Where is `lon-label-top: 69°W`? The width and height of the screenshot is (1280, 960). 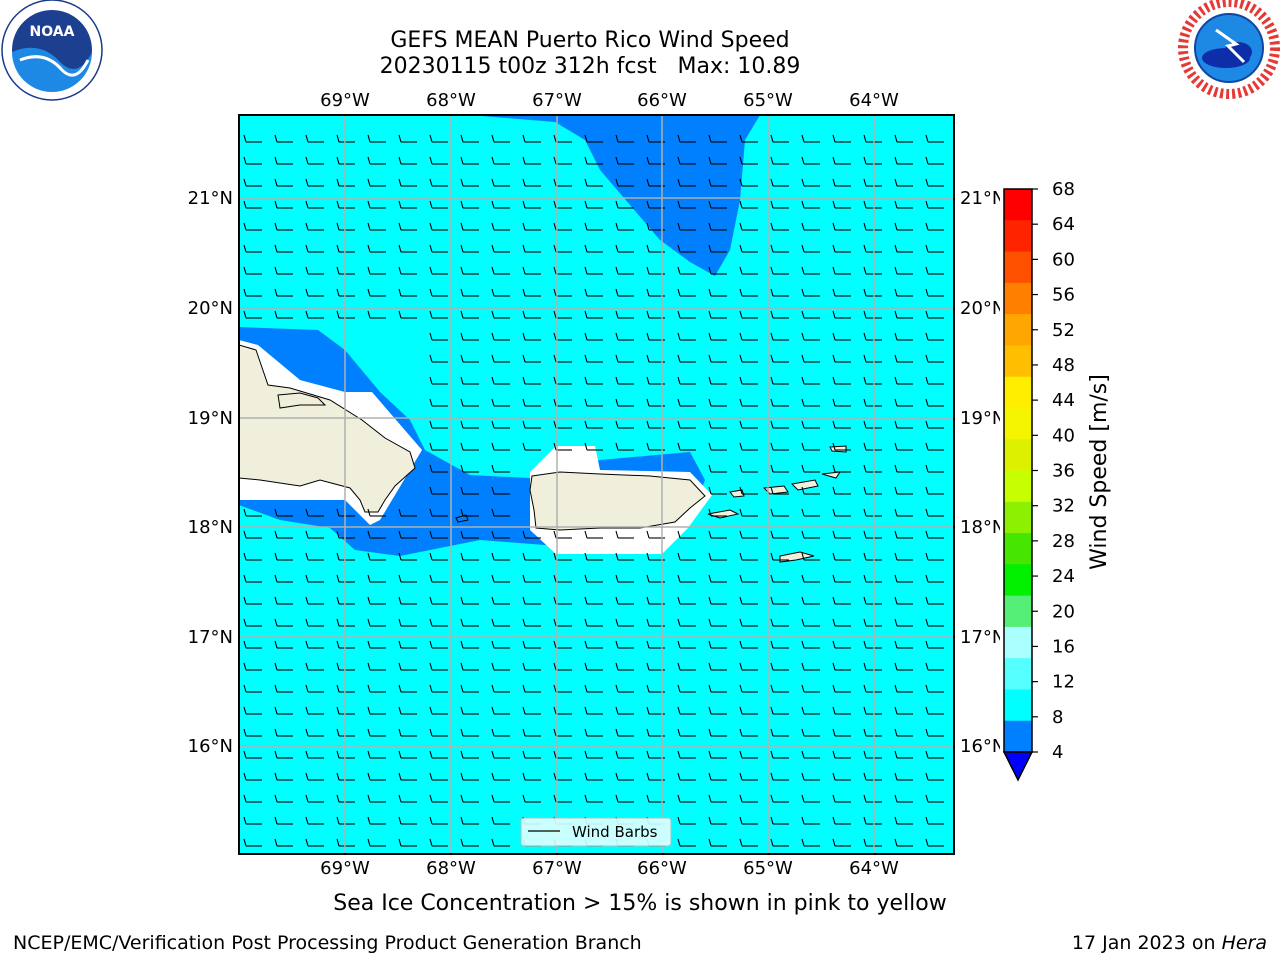
lon-label-top: 69°W is located at coordinates (345, 100).